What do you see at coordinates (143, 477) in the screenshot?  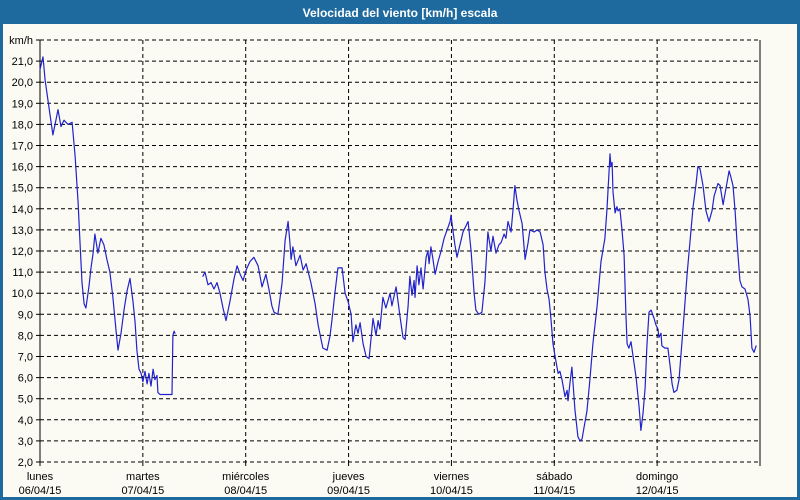 I see `x-day-label: martes` at bounding box center [143, 477].